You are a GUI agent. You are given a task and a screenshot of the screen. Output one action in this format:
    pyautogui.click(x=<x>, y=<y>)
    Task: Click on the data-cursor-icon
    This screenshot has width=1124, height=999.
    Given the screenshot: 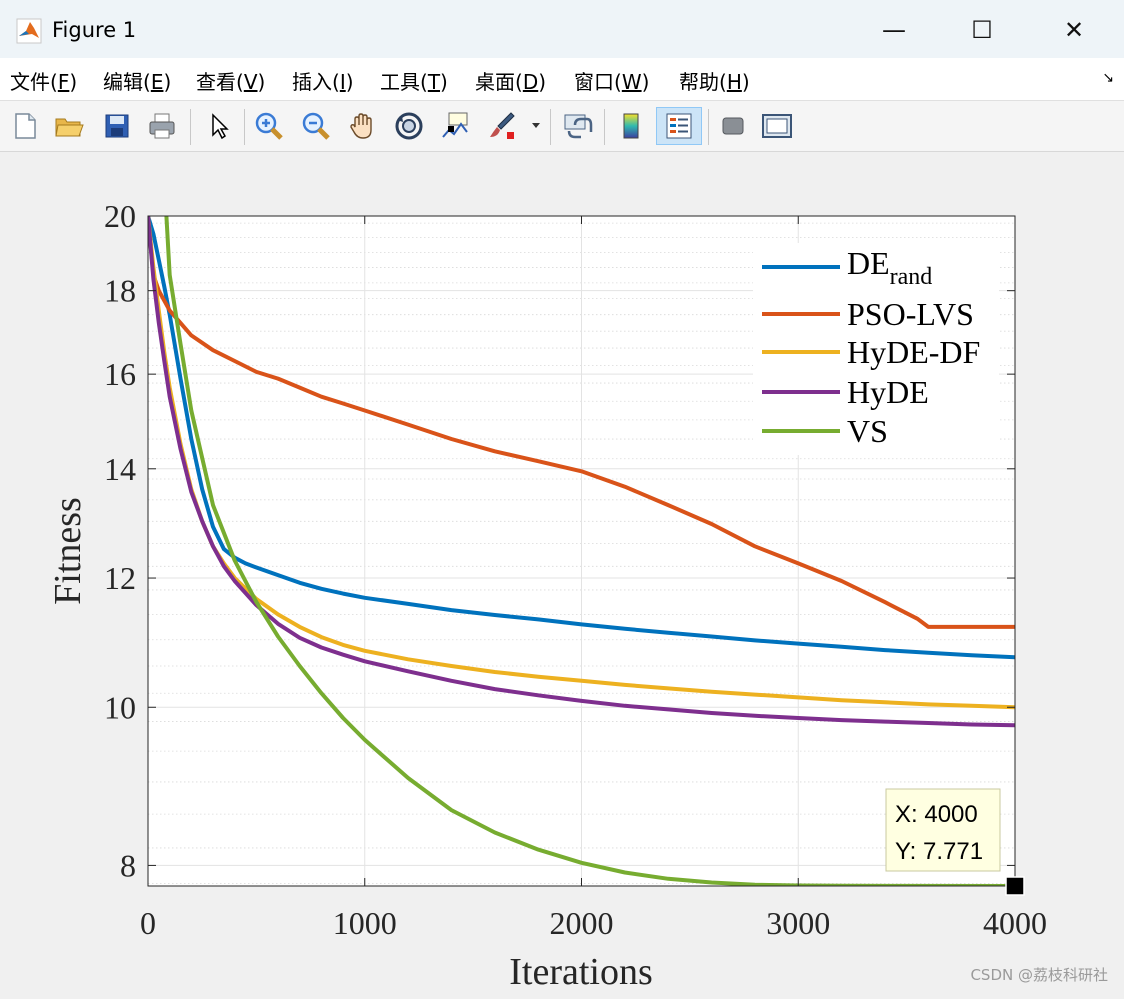 What is the action you would take?
    pyautogui.click(x=455, y=126)
    